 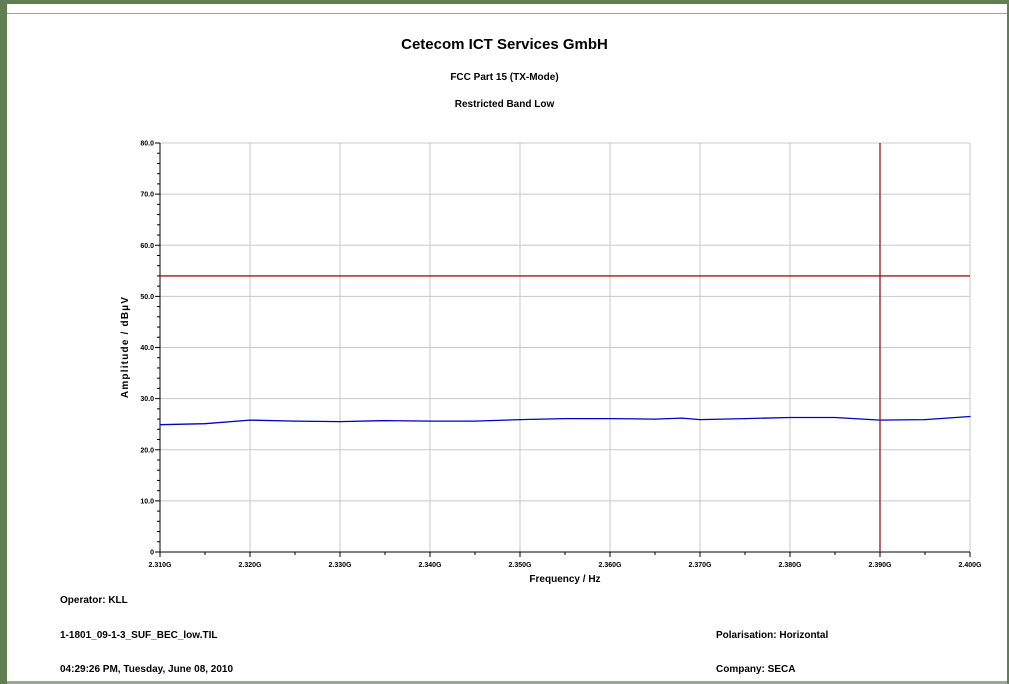 What do you see at coordinates (508, 682) in the screenshot?
I see `window-frame-bottom` at bounding box center [508, 682].